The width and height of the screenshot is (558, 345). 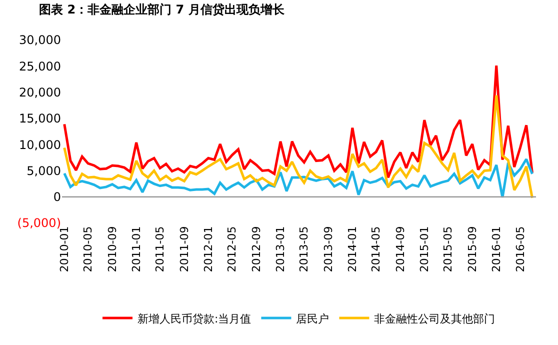 What do you see at coordinates (184, 249) in the screenshot?
I see `x-tick-label: 2011-09` at bounding box center [184, 249].